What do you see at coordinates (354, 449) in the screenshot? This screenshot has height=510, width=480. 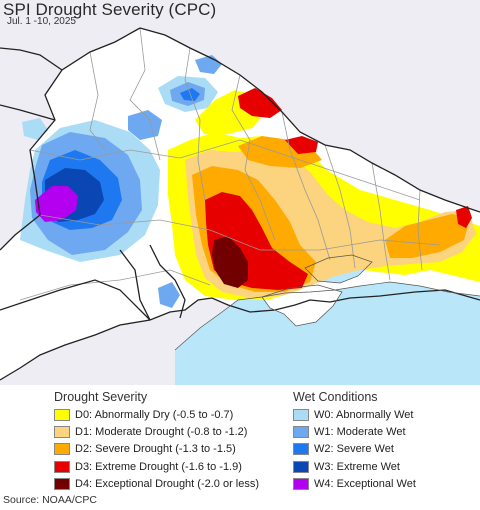 I see `legend-label-w2: W2: Severe Wet` at bounding box center [354, 449].